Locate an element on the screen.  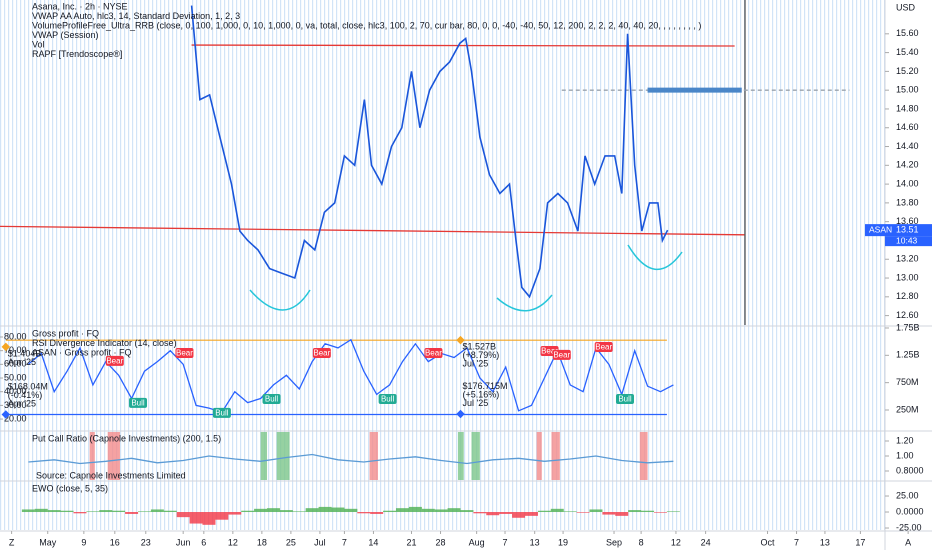
x-tick-label: 6 is located at coordinates (203, 542).